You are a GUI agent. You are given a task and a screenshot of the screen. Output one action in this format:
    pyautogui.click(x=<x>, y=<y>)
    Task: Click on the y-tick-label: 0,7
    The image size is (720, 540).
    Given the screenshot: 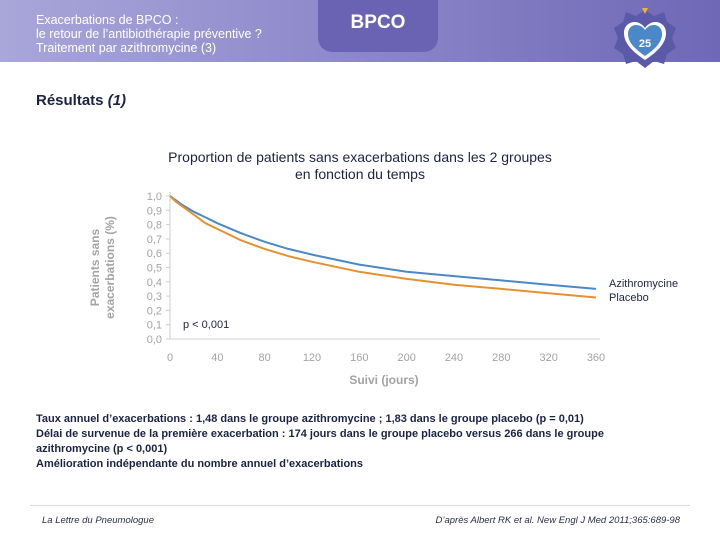 What is the action you would take?
    pyautogui.click(x=154, y=240)
    